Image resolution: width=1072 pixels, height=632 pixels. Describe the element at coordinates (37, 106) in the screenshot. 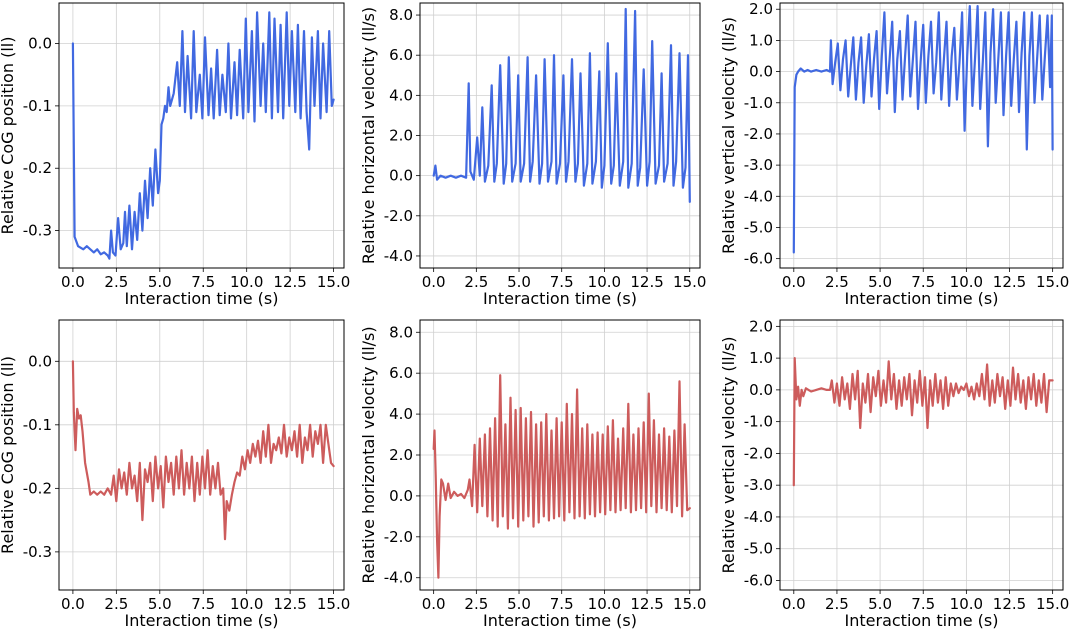

I see `y-tick-label: -0.1` at that location.